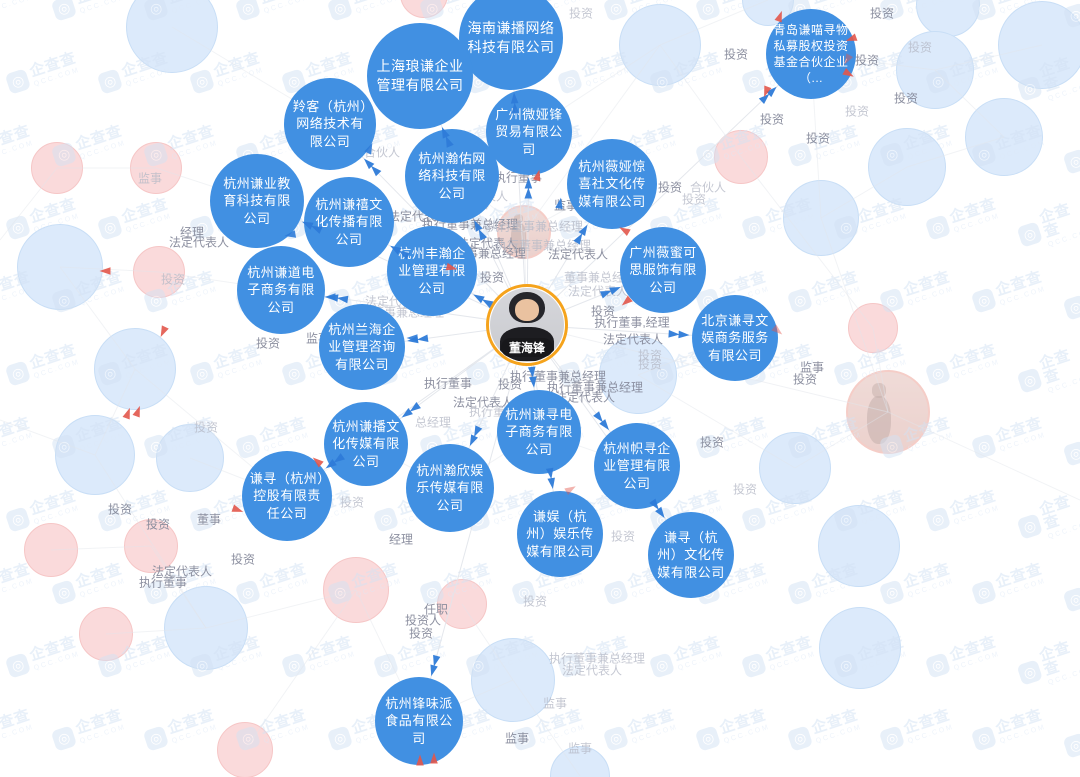 The image size is (1080, 777). What do you see at coordinates (366, 444) in the screenshot?
I see `company-node: 杭州谦播文化传媒有限公司` at bounding box center [366, 444].